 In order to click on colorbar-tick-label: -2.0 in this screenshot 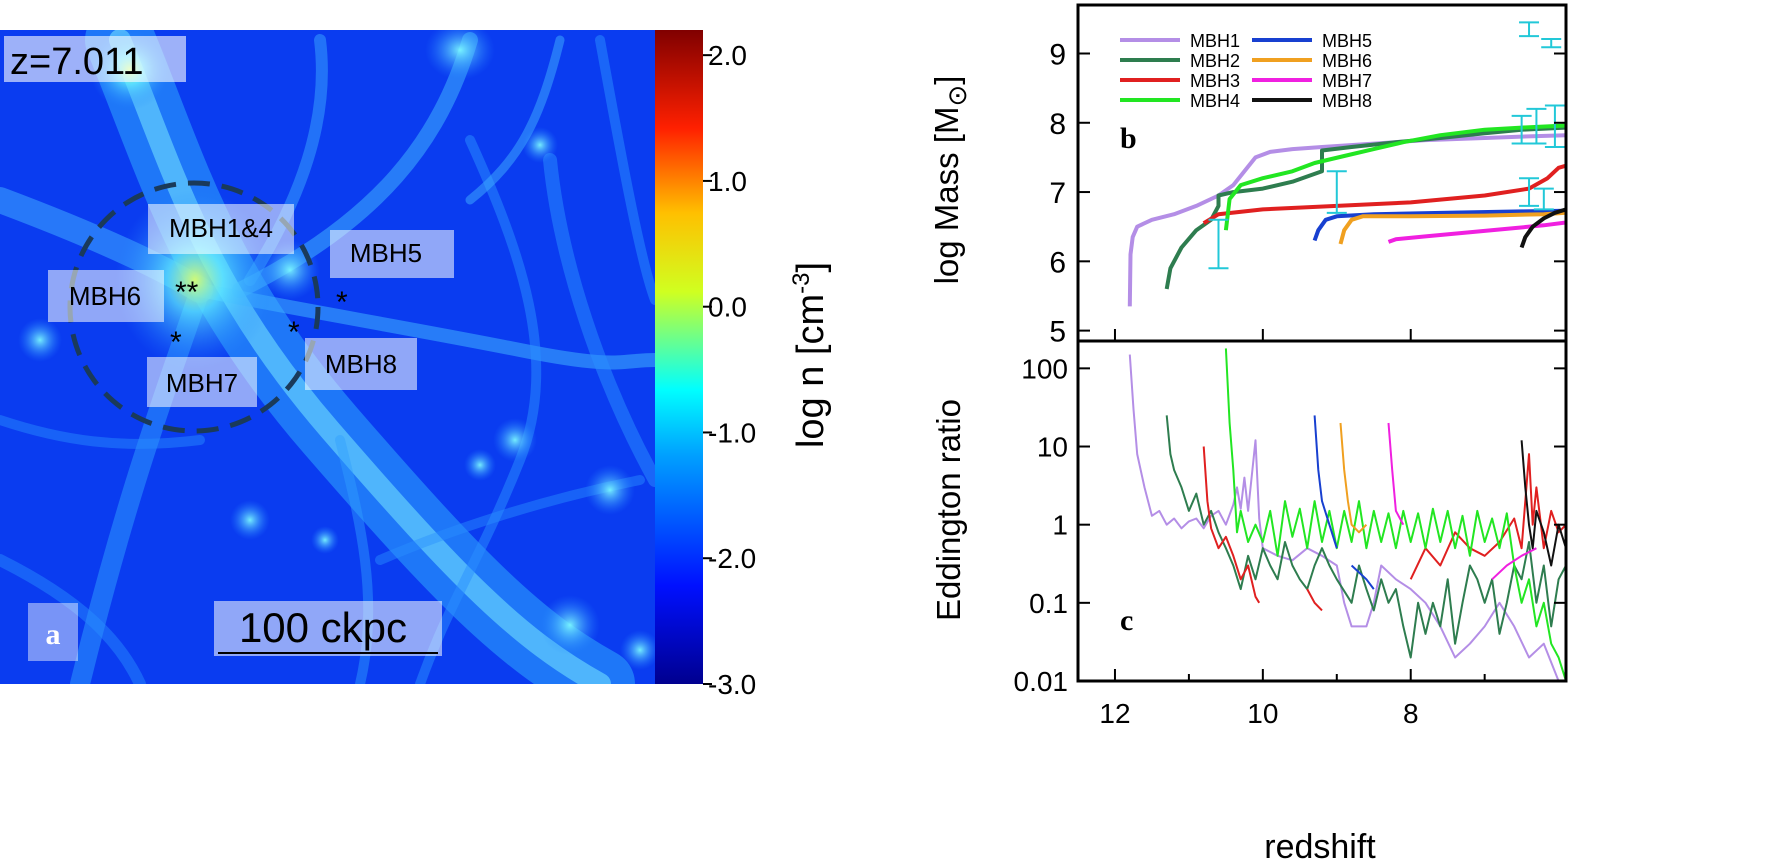, I will do `click(732, 558)`.